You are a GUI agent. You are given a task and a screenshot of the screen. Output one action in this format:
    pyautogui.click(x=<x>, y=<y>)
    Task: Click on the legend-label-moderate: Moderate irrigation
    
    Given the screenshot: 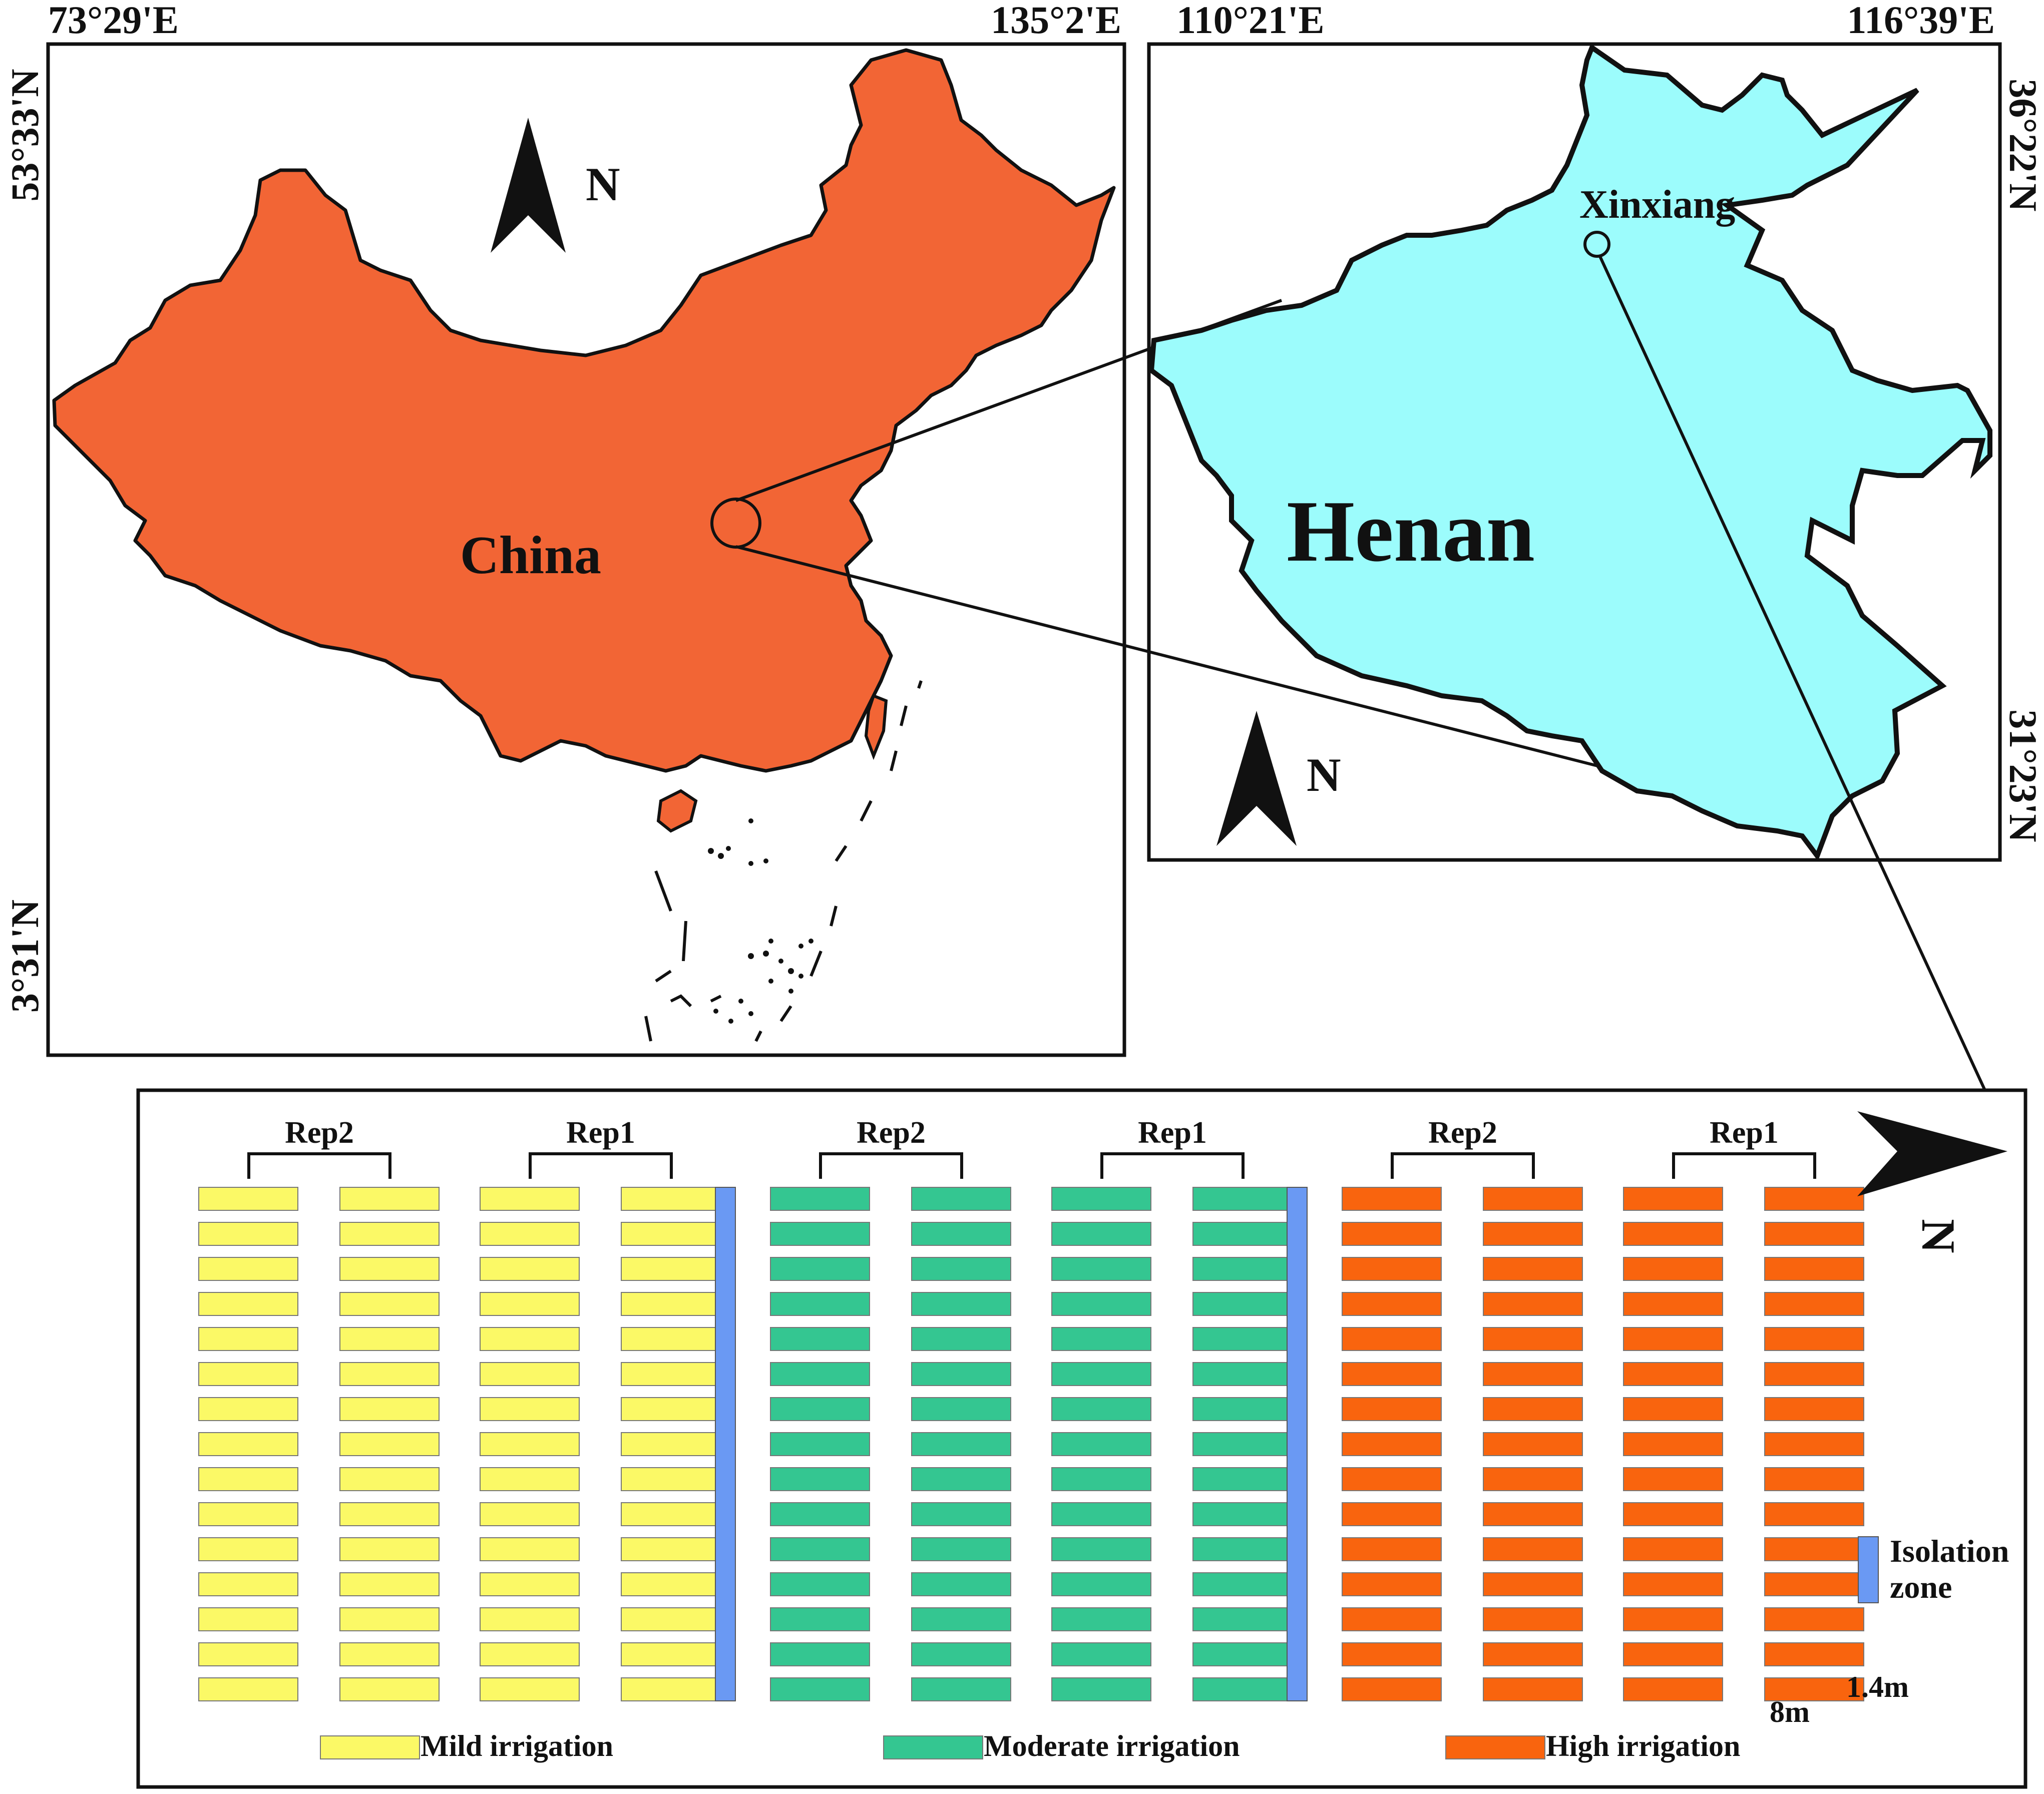 What is the action you would take?
    pyautogui.click(x=1112, y=1745)
    